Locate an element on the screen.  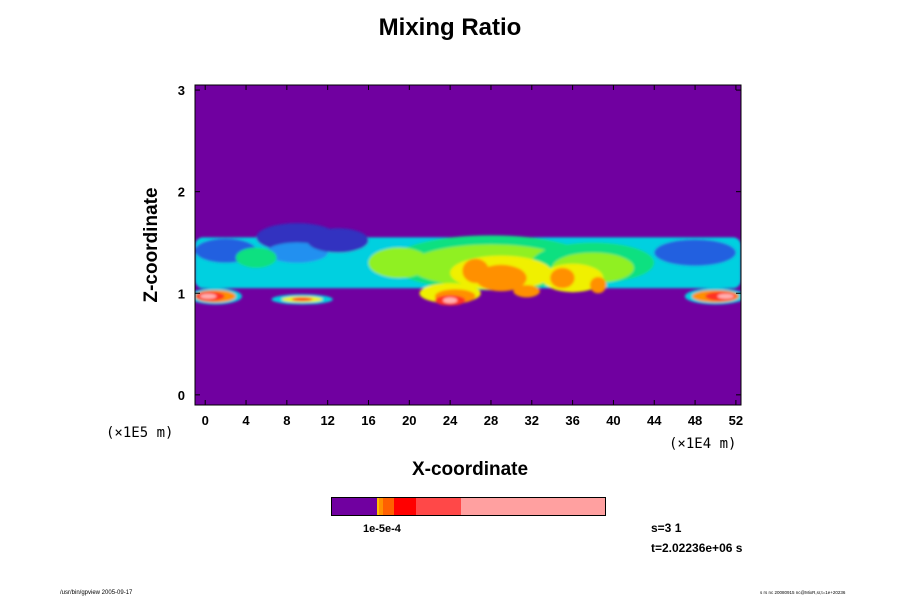
y-tick-label: 2 is located at coordinates (181, 192).